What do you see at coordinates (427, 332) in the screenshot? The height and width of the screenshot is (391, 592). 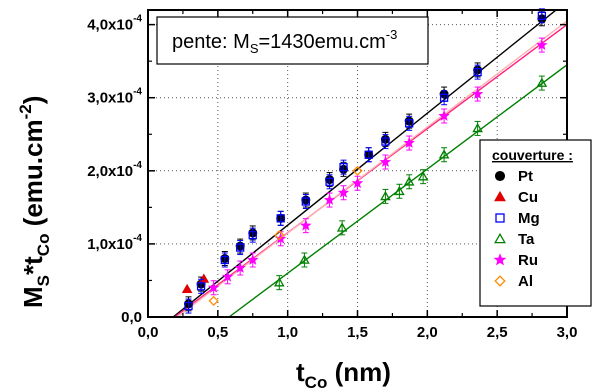 I see `x-tick-label: 2,0` at bounding box center [427, 332].